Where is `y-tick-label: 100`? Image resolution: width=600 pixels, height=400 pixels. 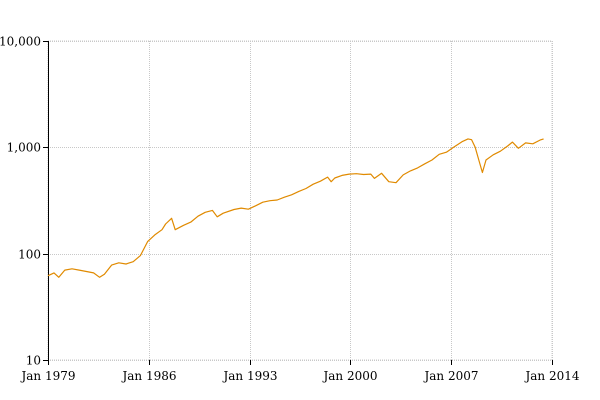
y-tick-label: 100 is located at coordinates (29, 255).